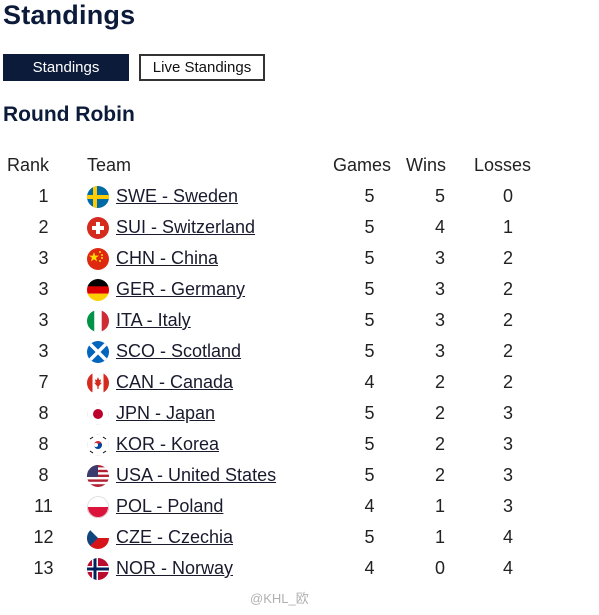 The image size is (599, 615). Describe the element at coordinates (196, 475) in the screenshot. I see `team-link: USA - United States` at that location.